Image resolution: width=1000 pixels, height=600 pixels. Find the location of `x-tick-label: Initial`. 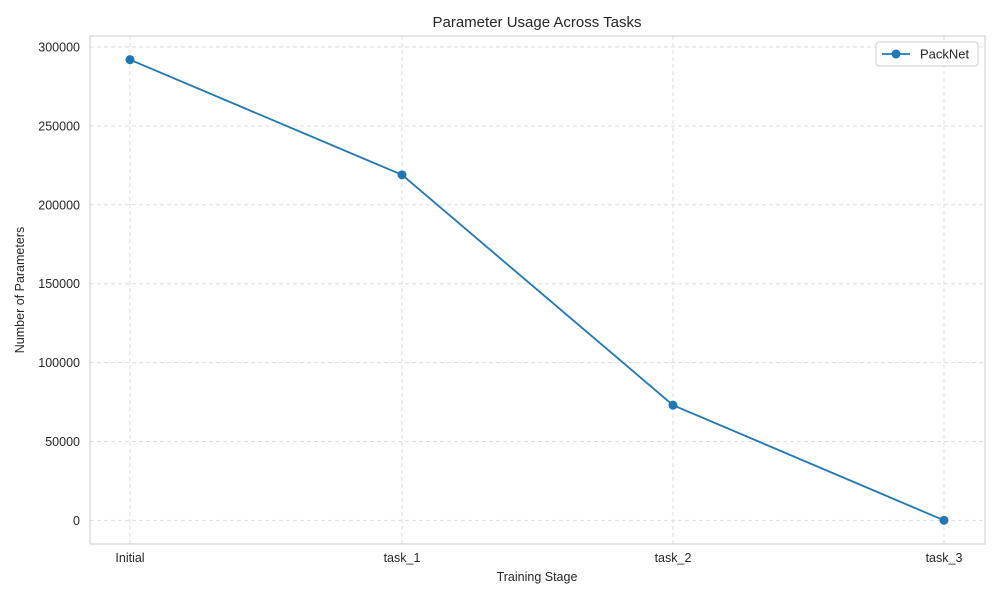

x-tick-label: Initial is located at coordinates (129, 558).